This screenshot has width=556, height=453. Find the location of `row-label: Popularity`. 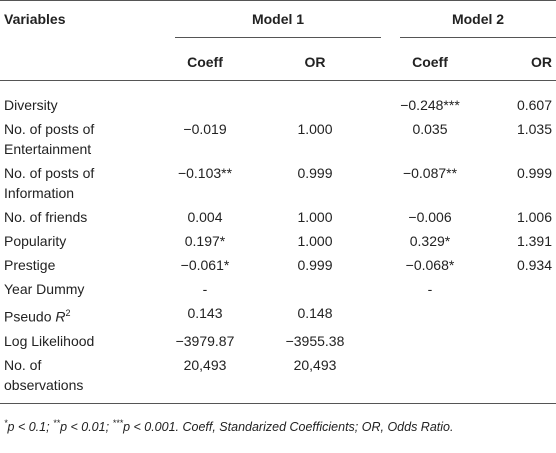

row-label: Popularity is located at coordinates (82, 241).